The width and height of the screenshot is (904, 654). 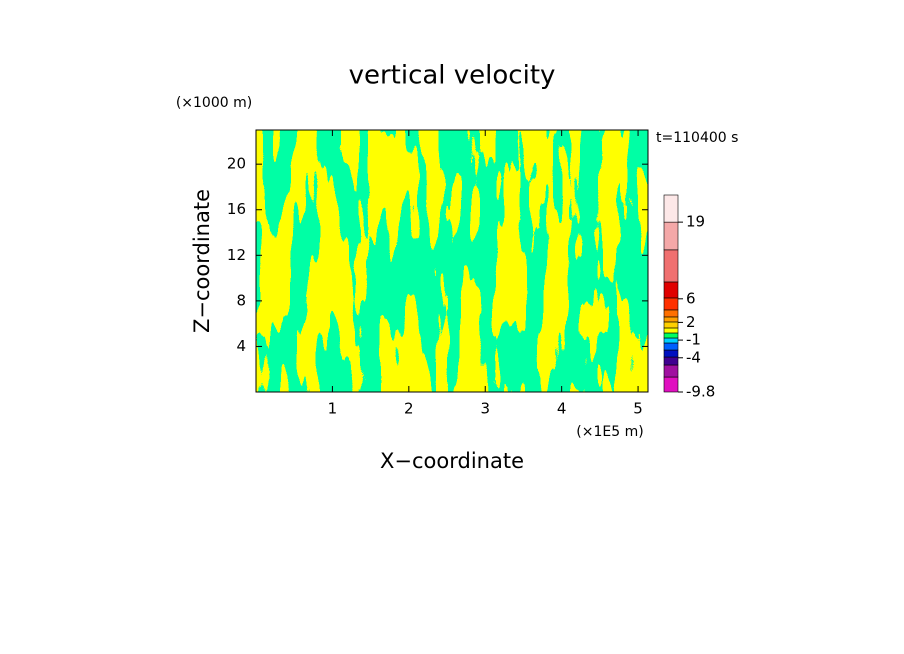 What do you see at coordinates (562, 409) in the screenshot?
I see `x-tick-label: 4` at bounding box center [562, 409].